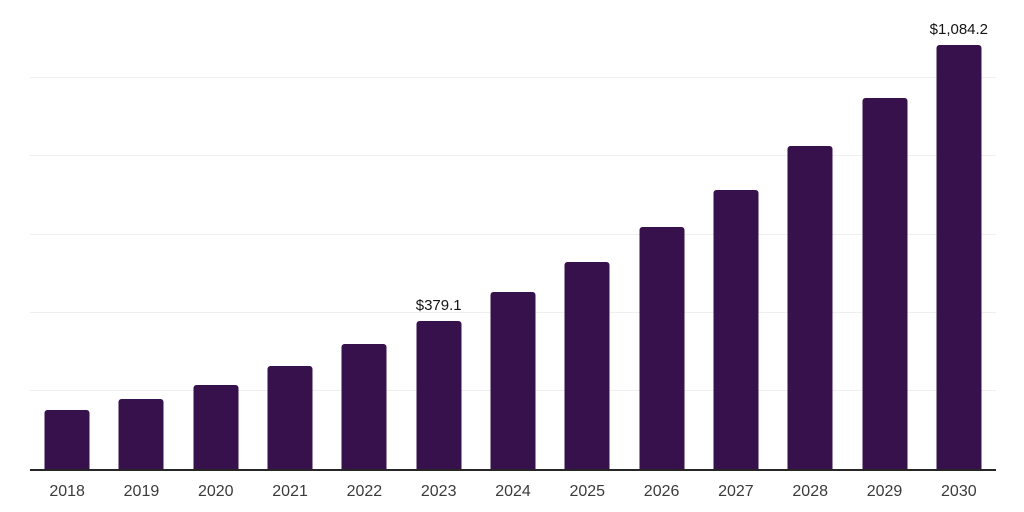  I want to click on x-axis-tick-label: 2023, so click(438, 491).